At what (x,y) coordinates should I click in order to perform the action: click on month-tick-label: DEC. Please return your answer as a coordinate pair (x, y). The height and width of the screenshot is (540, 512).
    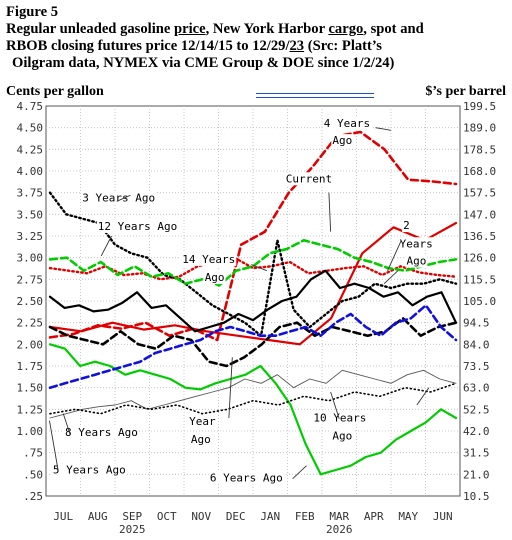
    Looking at the image, I should click on (236, 516).